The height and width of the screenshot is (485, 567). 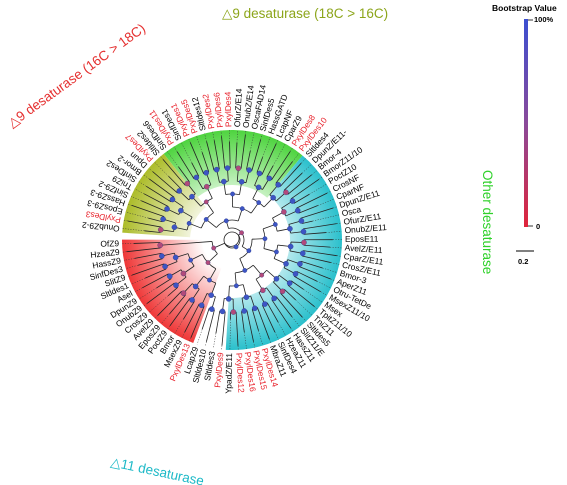 I want to click on bootstrap-legend: Bootstrap Value 100% 0, so click(x=524, y=117).